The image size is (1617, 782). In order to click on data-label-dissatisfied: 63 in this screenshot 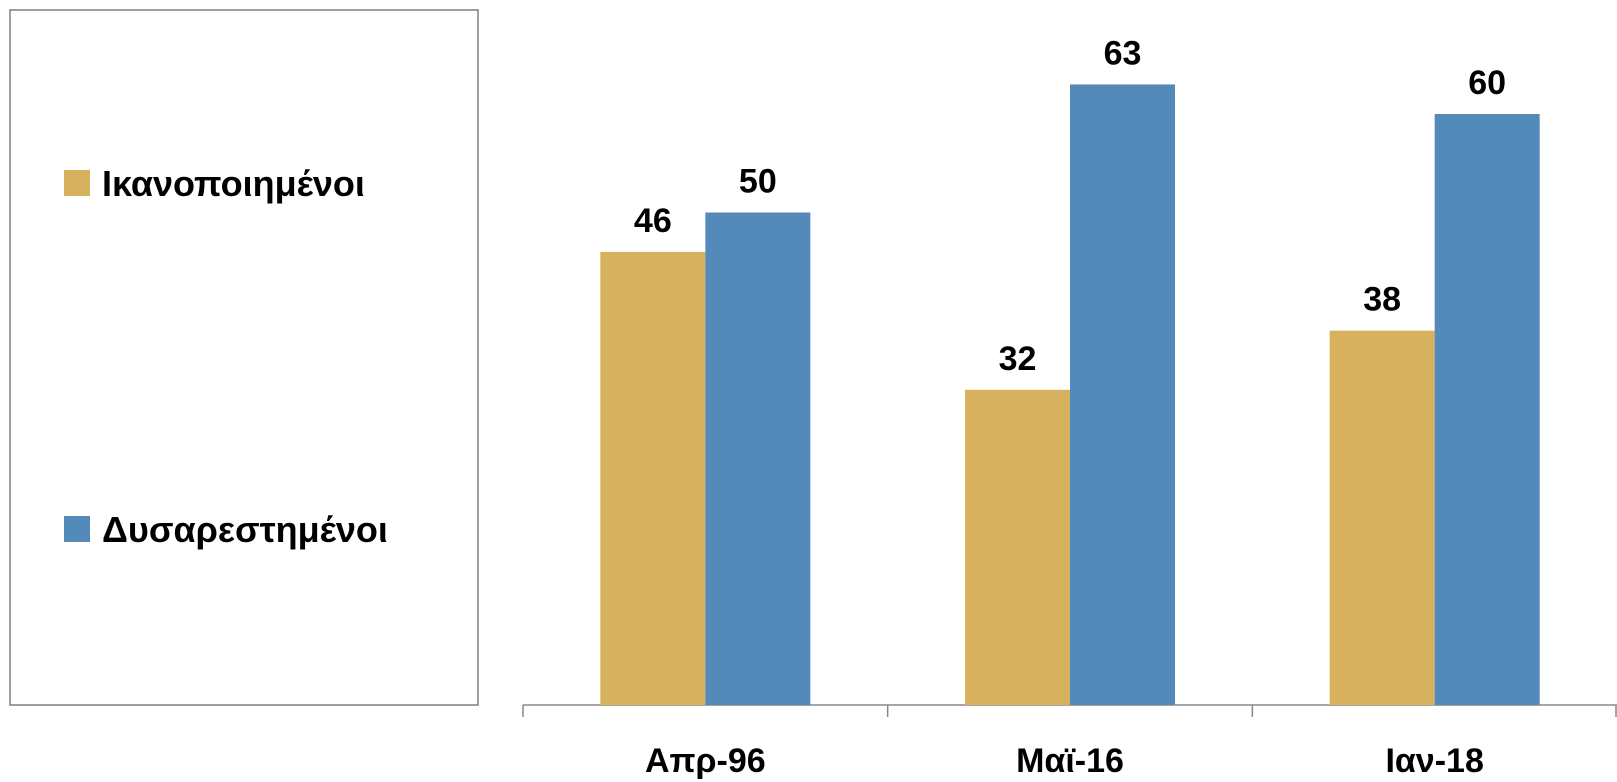, I will do `click(1123, 53)`.